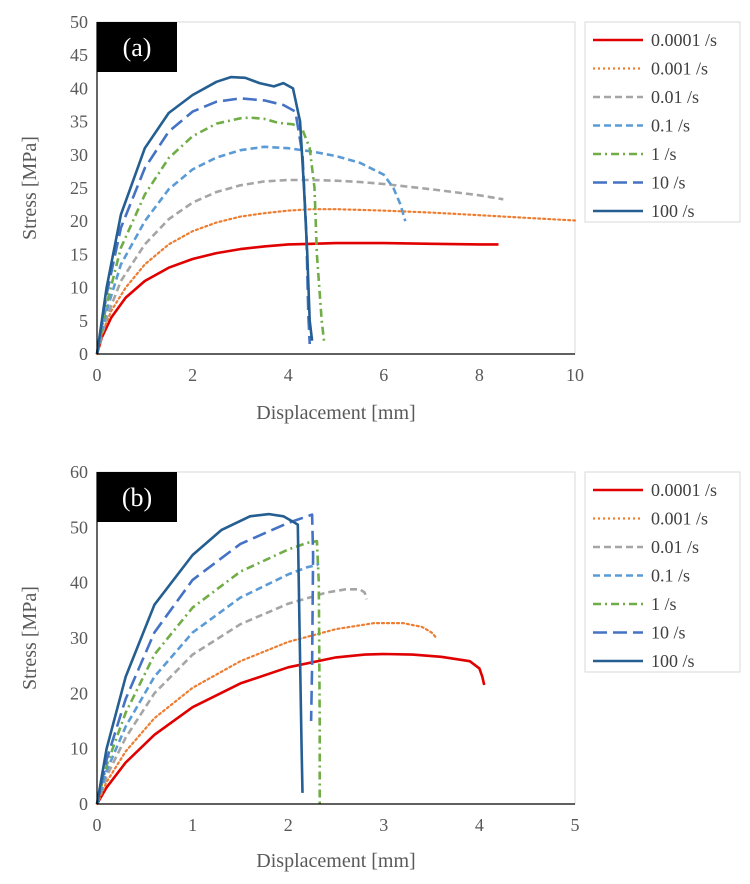  What do you see at coordinates (670, 126) in the screenshot?
I see `legend-label-a-3: 0.1 /s` at bounding box center [670, 126].